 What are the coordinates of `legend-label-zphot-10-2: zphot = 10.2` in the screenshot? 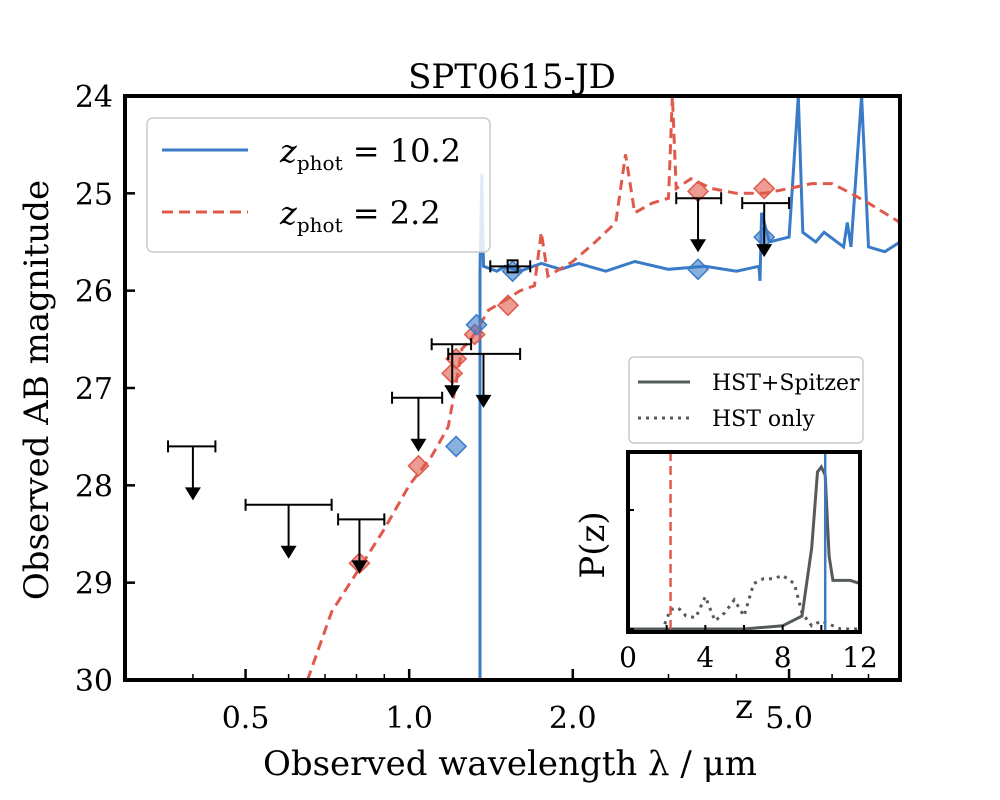 It's located at (370, 153).